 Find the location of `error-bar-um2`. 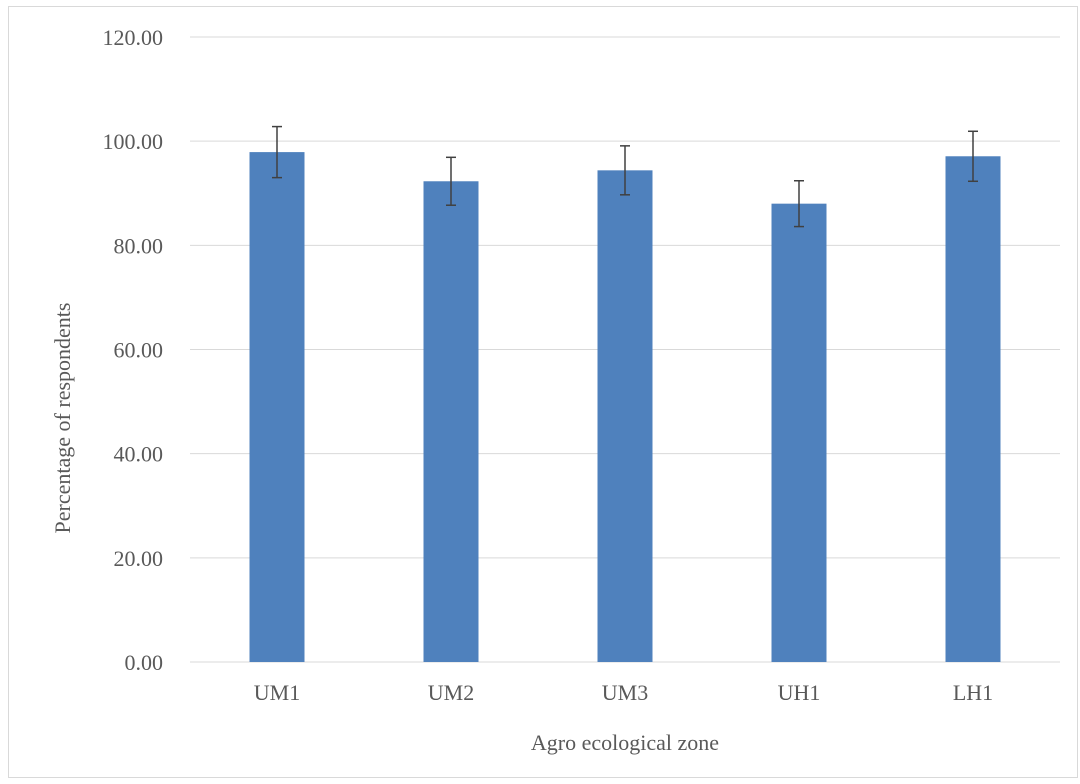

error-bar-um2 is located at coordinates (451, 181).